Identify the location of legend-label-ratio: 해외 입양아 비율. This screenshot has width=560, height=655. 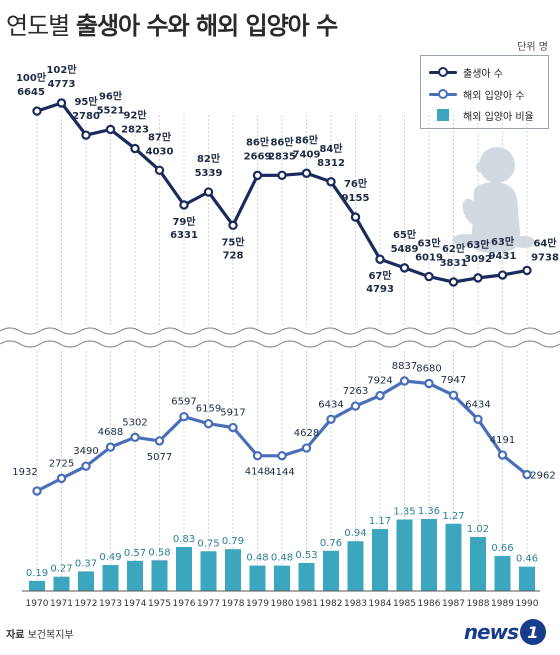
(498, 117).